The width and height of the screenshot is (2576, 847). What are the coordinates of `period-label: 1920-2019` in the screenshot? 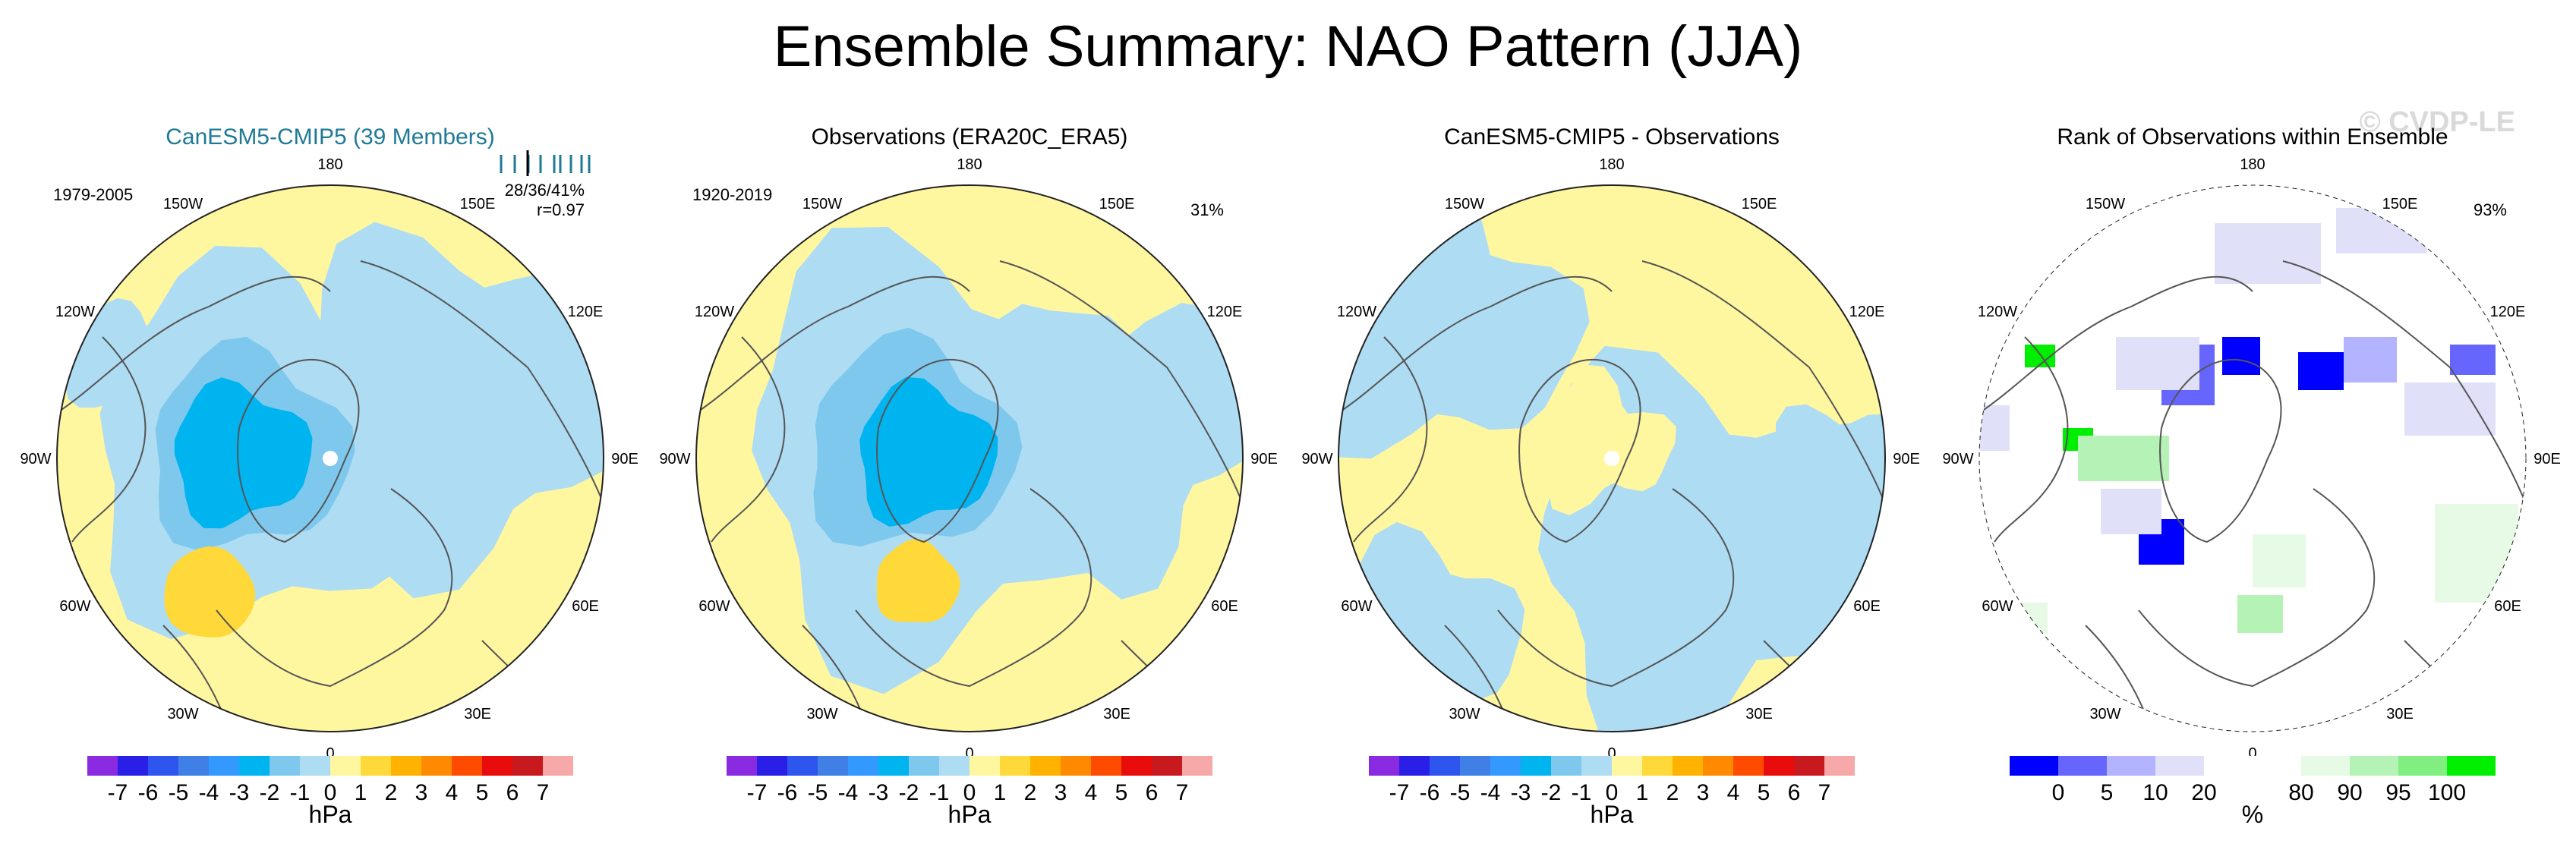 It's located at (732, 194).